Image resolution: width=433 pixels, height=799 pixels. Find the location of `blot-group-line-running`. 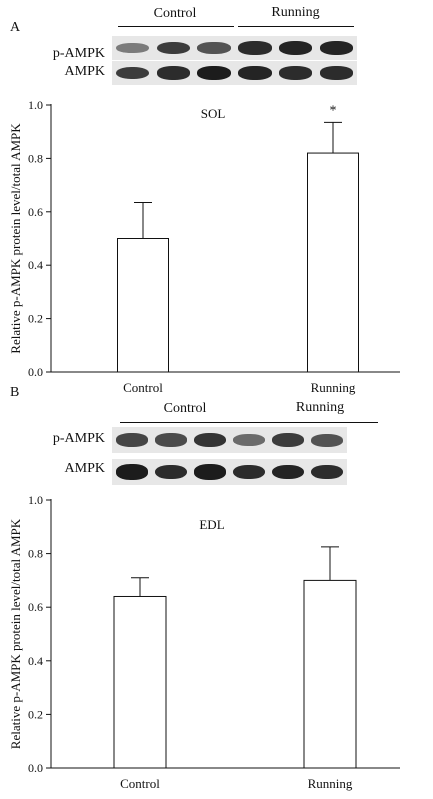

blot-group-line-running is located at coordinates (296, 26).